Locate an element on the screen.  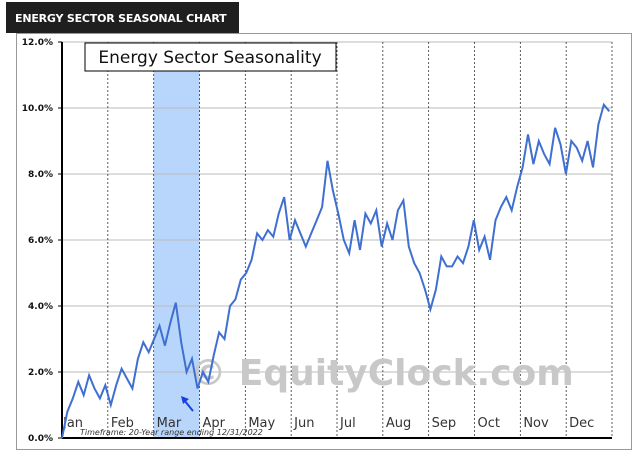
month-label: Jul is located at coordinates (347, 423).